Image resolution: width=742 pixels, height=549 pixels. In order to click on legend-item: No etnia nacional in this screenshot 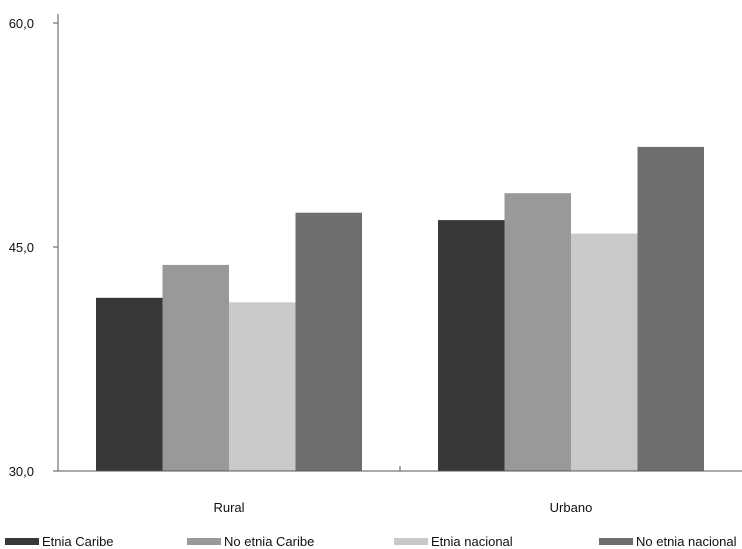, I will do `click(668, 541)`.